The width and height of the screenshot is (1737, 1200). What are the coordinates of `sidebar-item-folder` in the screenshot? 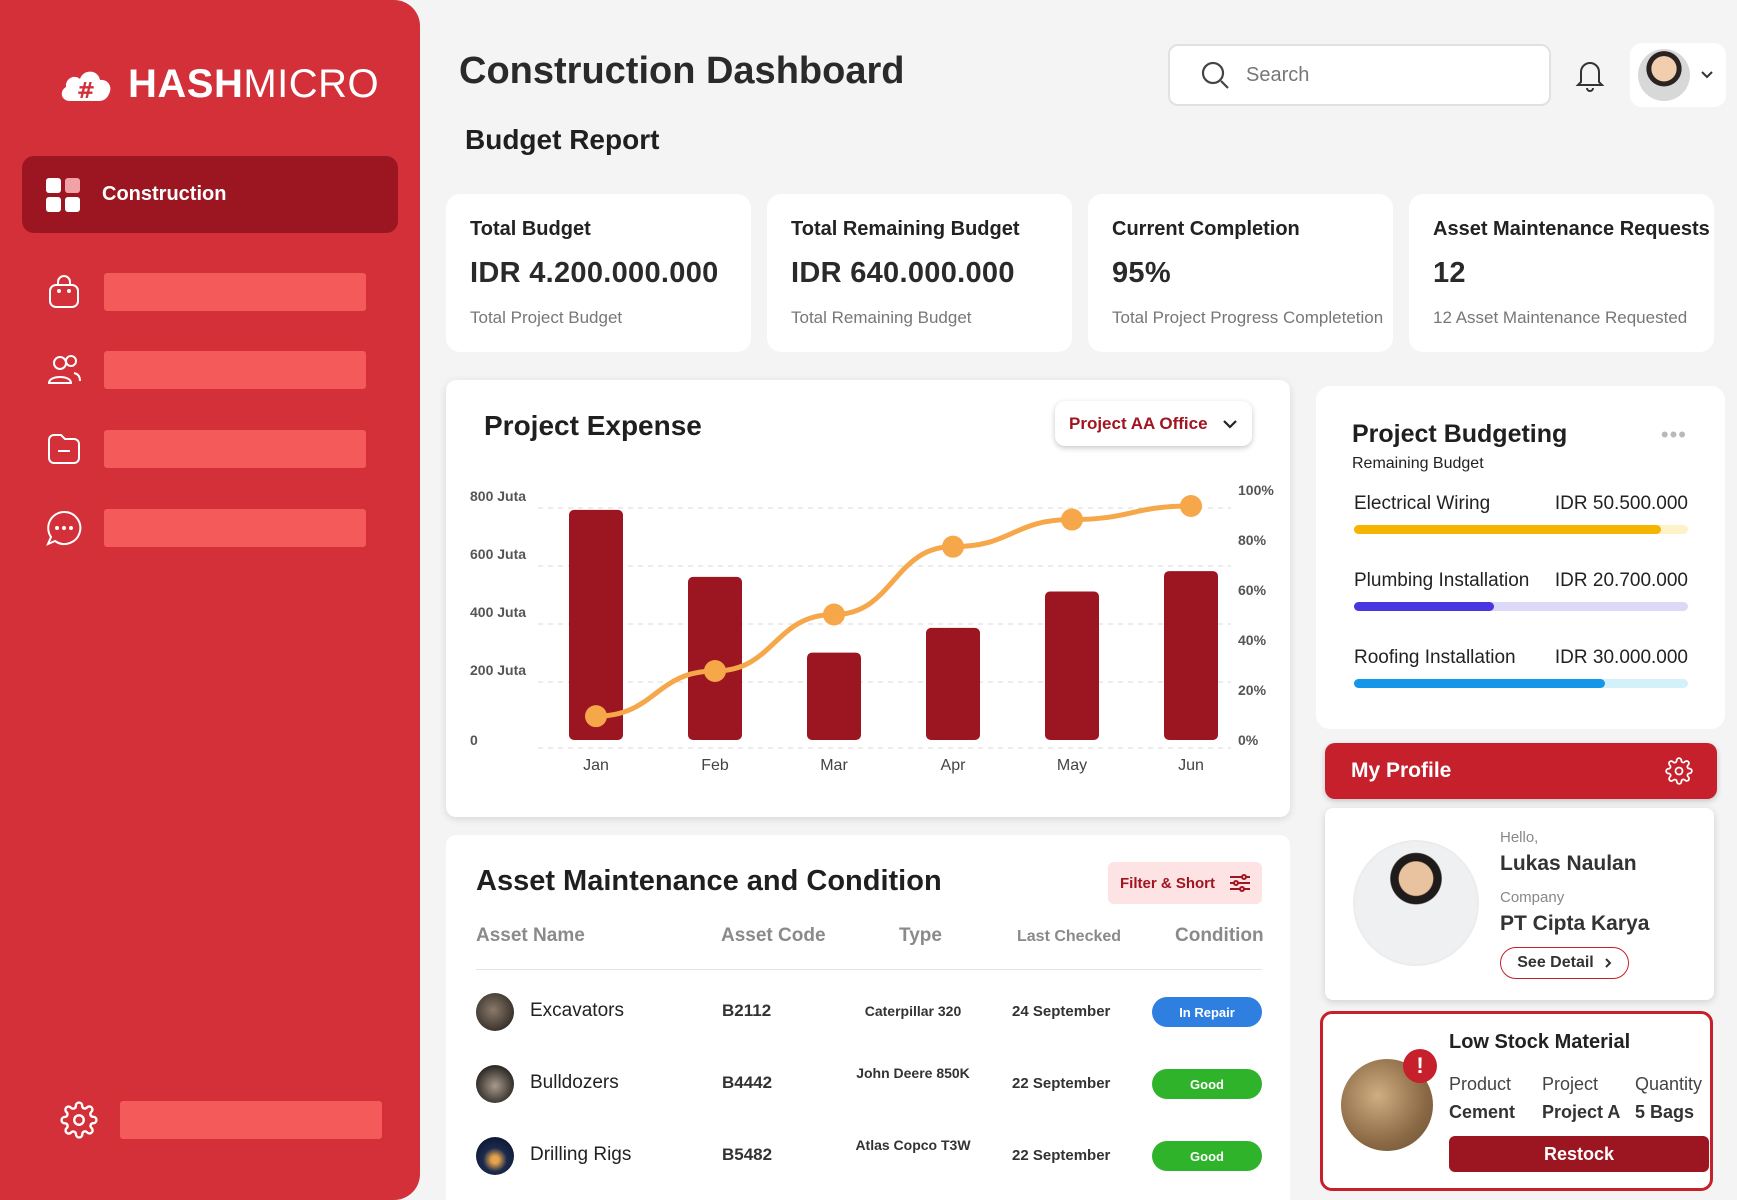 It's located at (209, 449).